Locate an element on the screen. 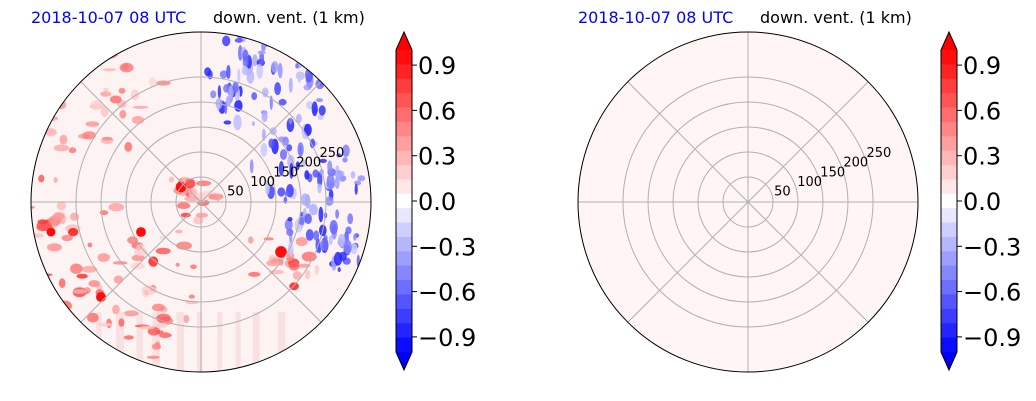 The height and width of the screenshot is (401, 1036). panel-2-colorbar-ticks: 0.9 0.6 0.3 0.0 −0.3 −0.6 −0.9 is located at coordinates (992, 202).